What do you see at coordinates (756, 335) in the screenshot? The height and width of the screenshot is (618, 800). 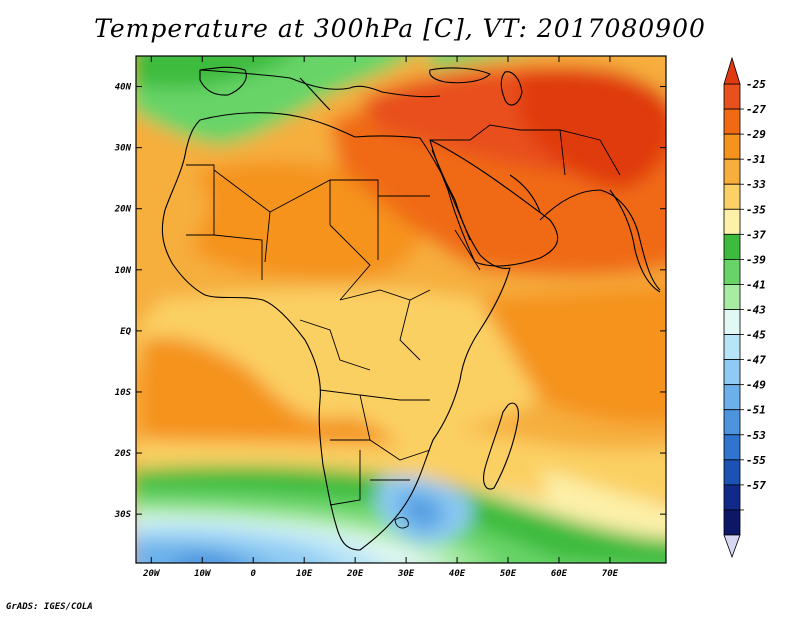 I see `colorbar-label: -45` at bounding box center [756, 335].